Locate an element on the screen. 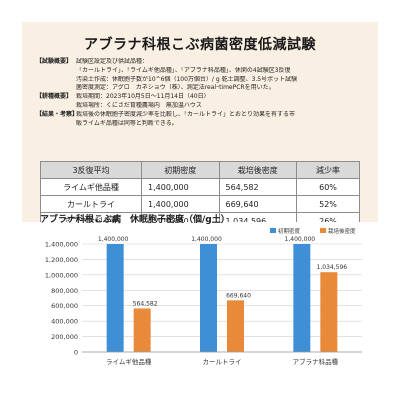 Image resolution: width=400 pixels, height=400 pixels. info-text: 栽培後の休眠胞子密度減少率を比較し、「カールトライ」とおとり効果を有する市 is located at coordinates (186, 114).